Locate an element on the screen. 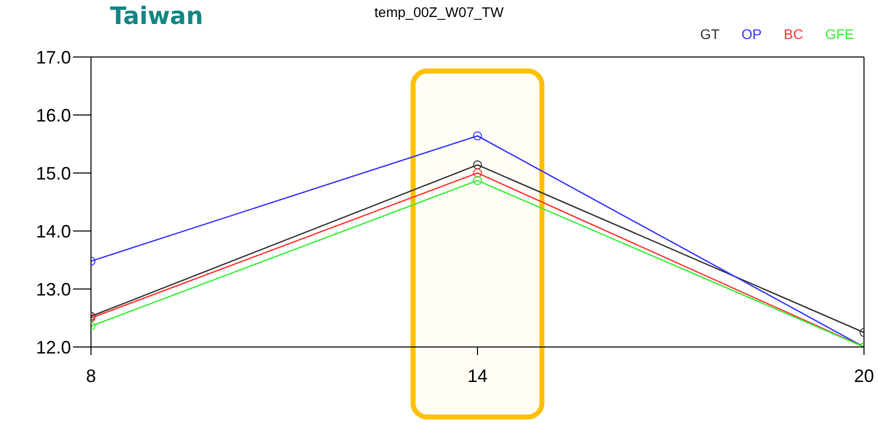 The width and height of the screenshot is (878, 423). text: Taiwan is located at coordinates (157, 16).